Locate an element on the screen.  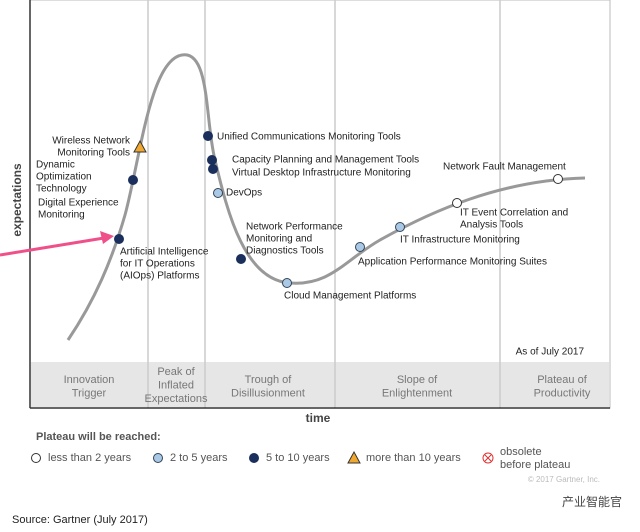
phase-label: Trigger is located at coordinates (89, 393).